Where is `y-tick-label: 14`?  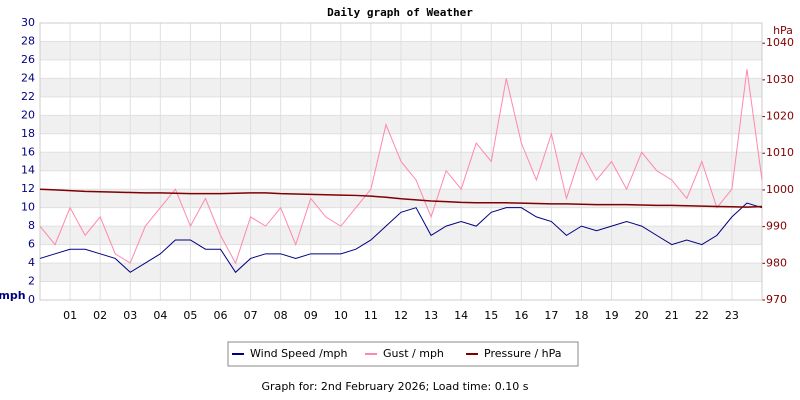 y-tick-label: 14 is located at coordinates (28, 170).